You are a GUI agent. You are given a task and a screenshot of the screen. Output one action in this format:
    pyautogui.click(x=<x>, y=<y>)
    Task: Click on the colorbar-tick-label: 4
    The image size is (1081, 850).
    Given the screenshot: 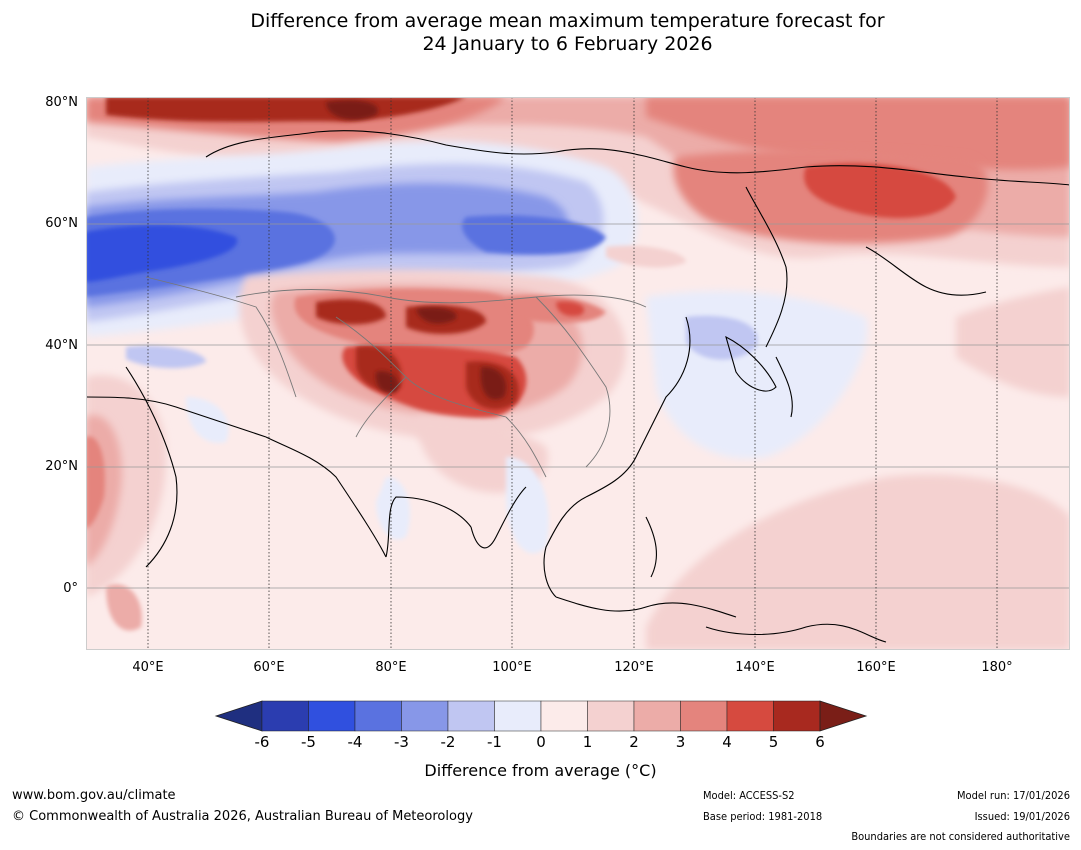 What is the action you would take?
    pyautogui.click(x=727, y=742)
    